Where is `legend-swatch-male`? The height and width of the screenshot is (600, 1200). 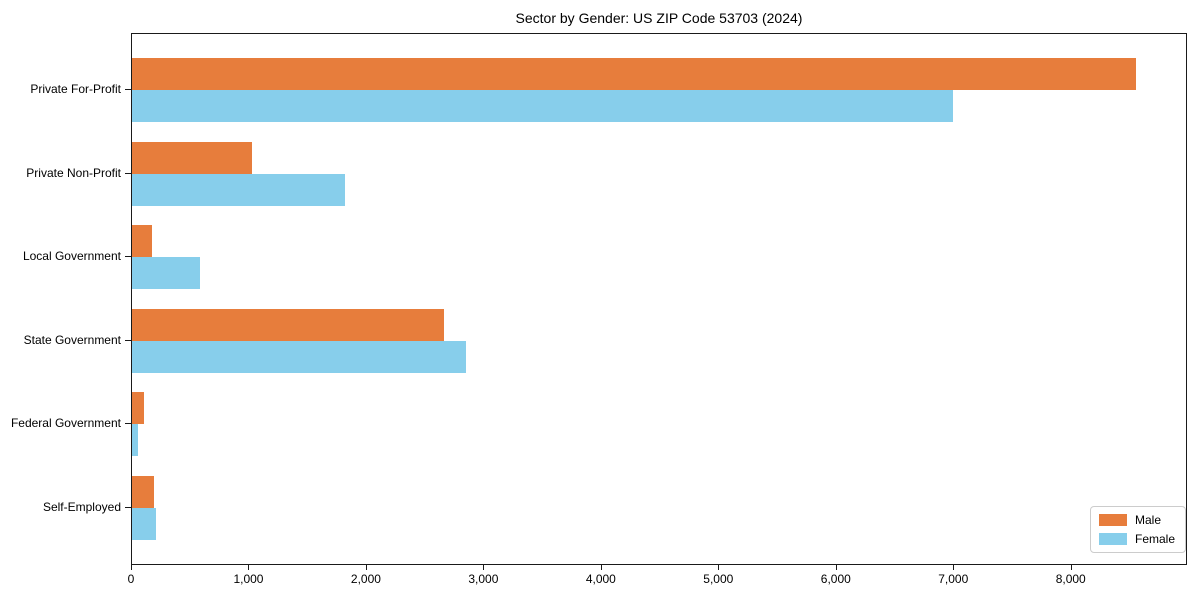 legend-swatch-male is located at coordinates (1112, 520).